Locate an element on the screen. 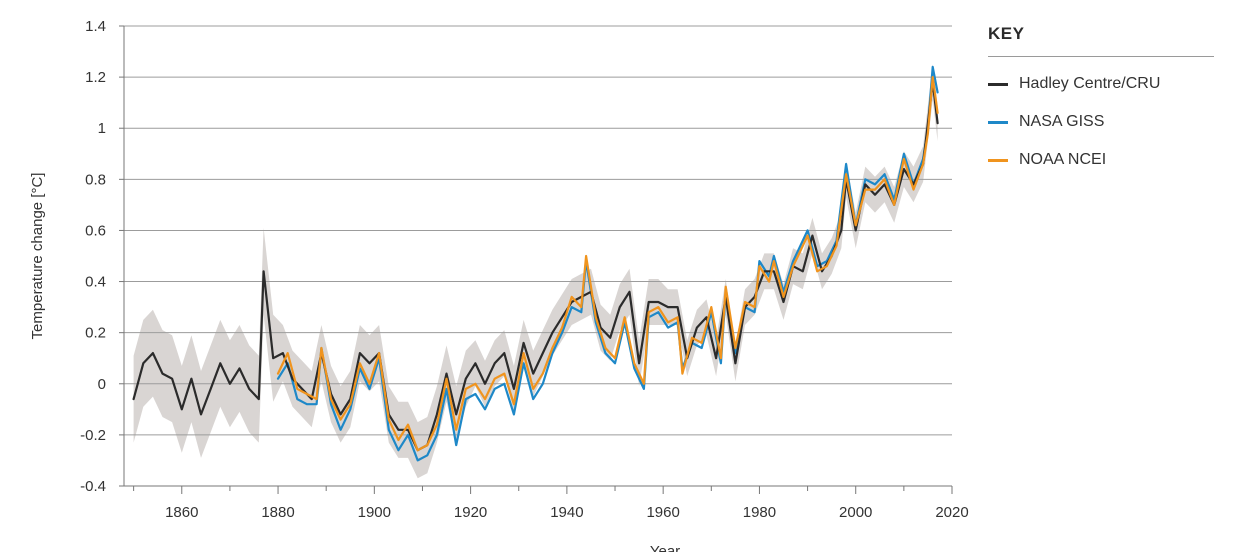 This screenshot has width=1250, height=552. legend-item-hadley: Hadley Centre/CRU is located at coordinates (1101, 84).